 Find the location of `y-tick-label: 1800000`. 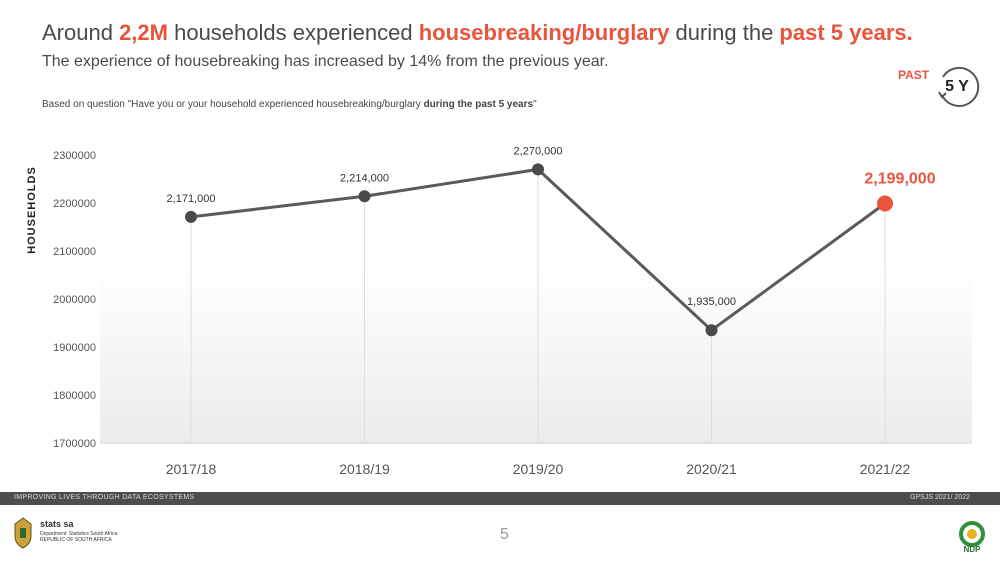

y-tick-label: 1800000 is located at coordinates (74, 396).